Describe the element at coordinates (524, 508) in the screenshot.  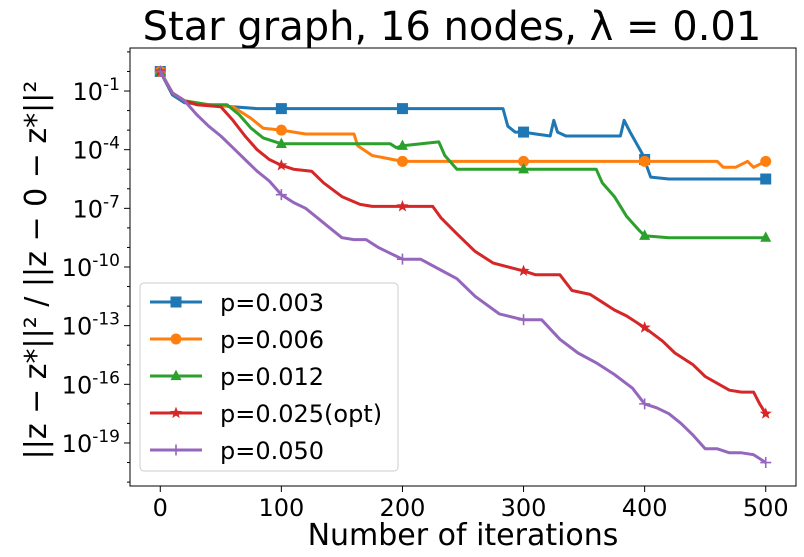
I see `x-tick-label: 300` at that location.